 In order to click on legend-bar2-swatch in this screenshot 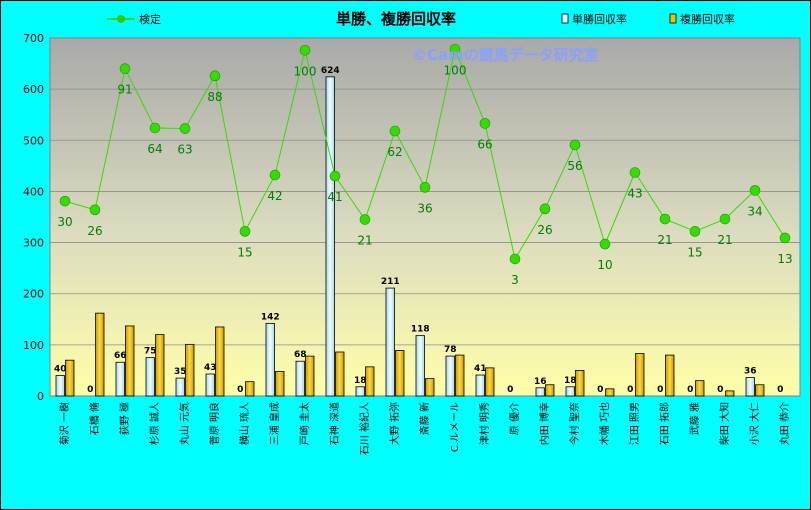, I will do `click(673, 18)`.